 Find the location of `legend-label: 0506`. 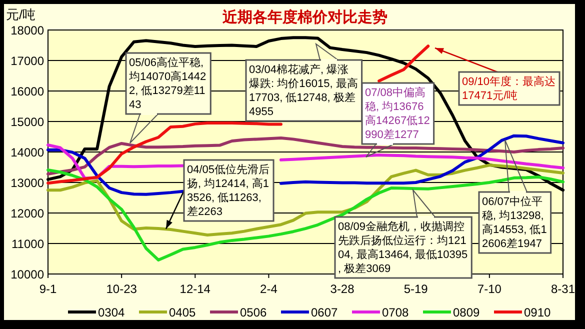

legend-label: 0506 is located at coordinates (254, 313).